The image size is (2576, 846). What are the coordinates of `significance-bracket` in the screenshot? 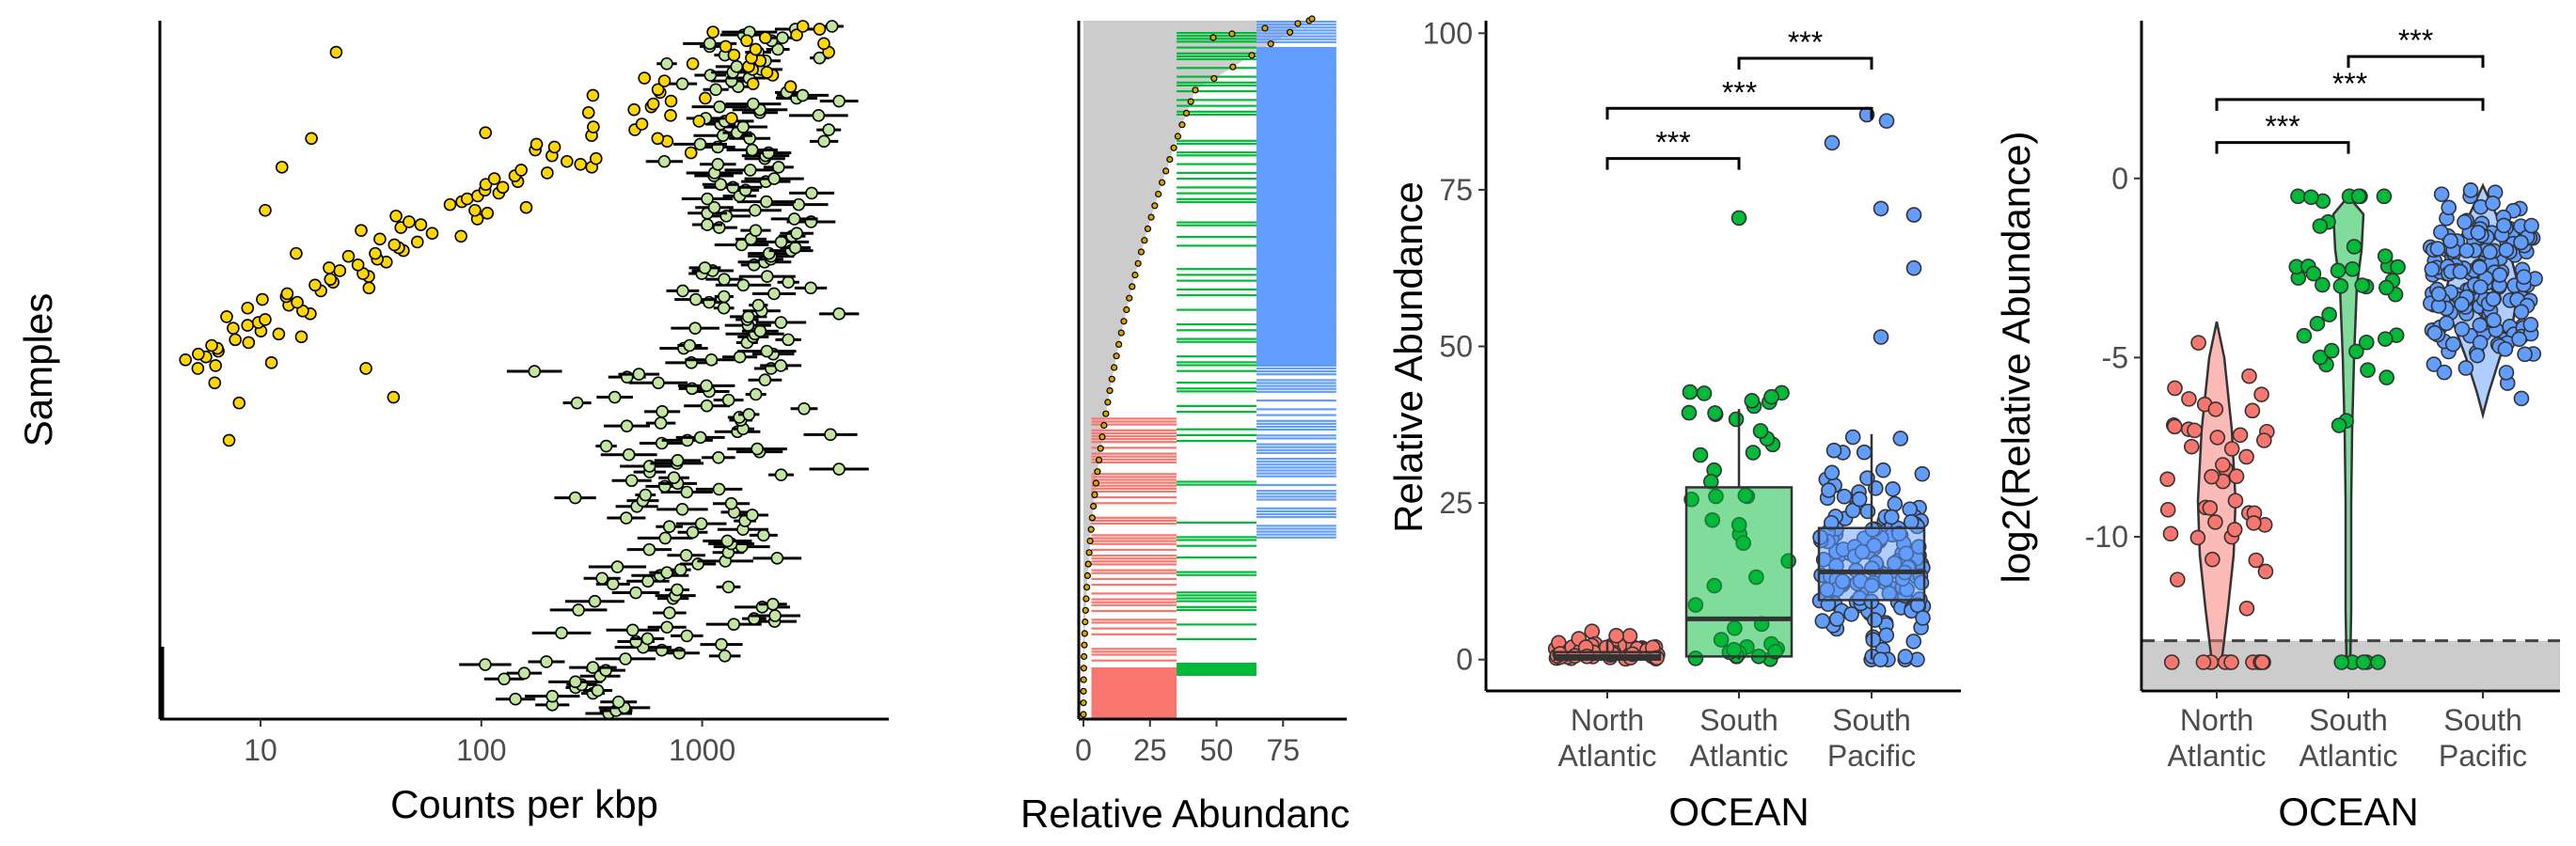 It's located at (1673, 163).